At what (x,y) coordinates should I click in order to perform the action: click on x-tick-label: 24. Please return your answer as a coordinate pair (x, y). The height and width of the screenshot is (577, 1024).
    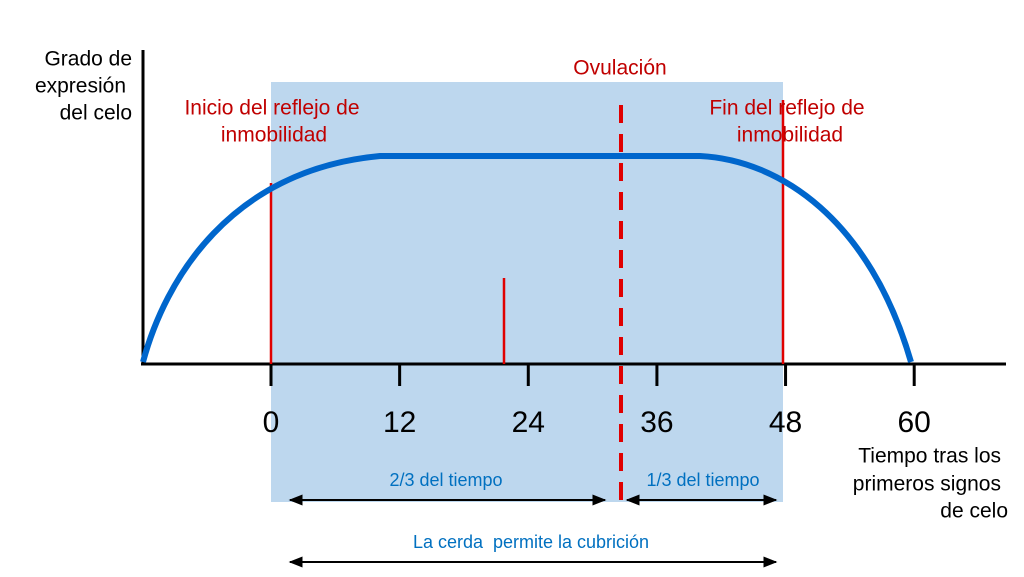
    Looking at the image, I should click on (528, 422).